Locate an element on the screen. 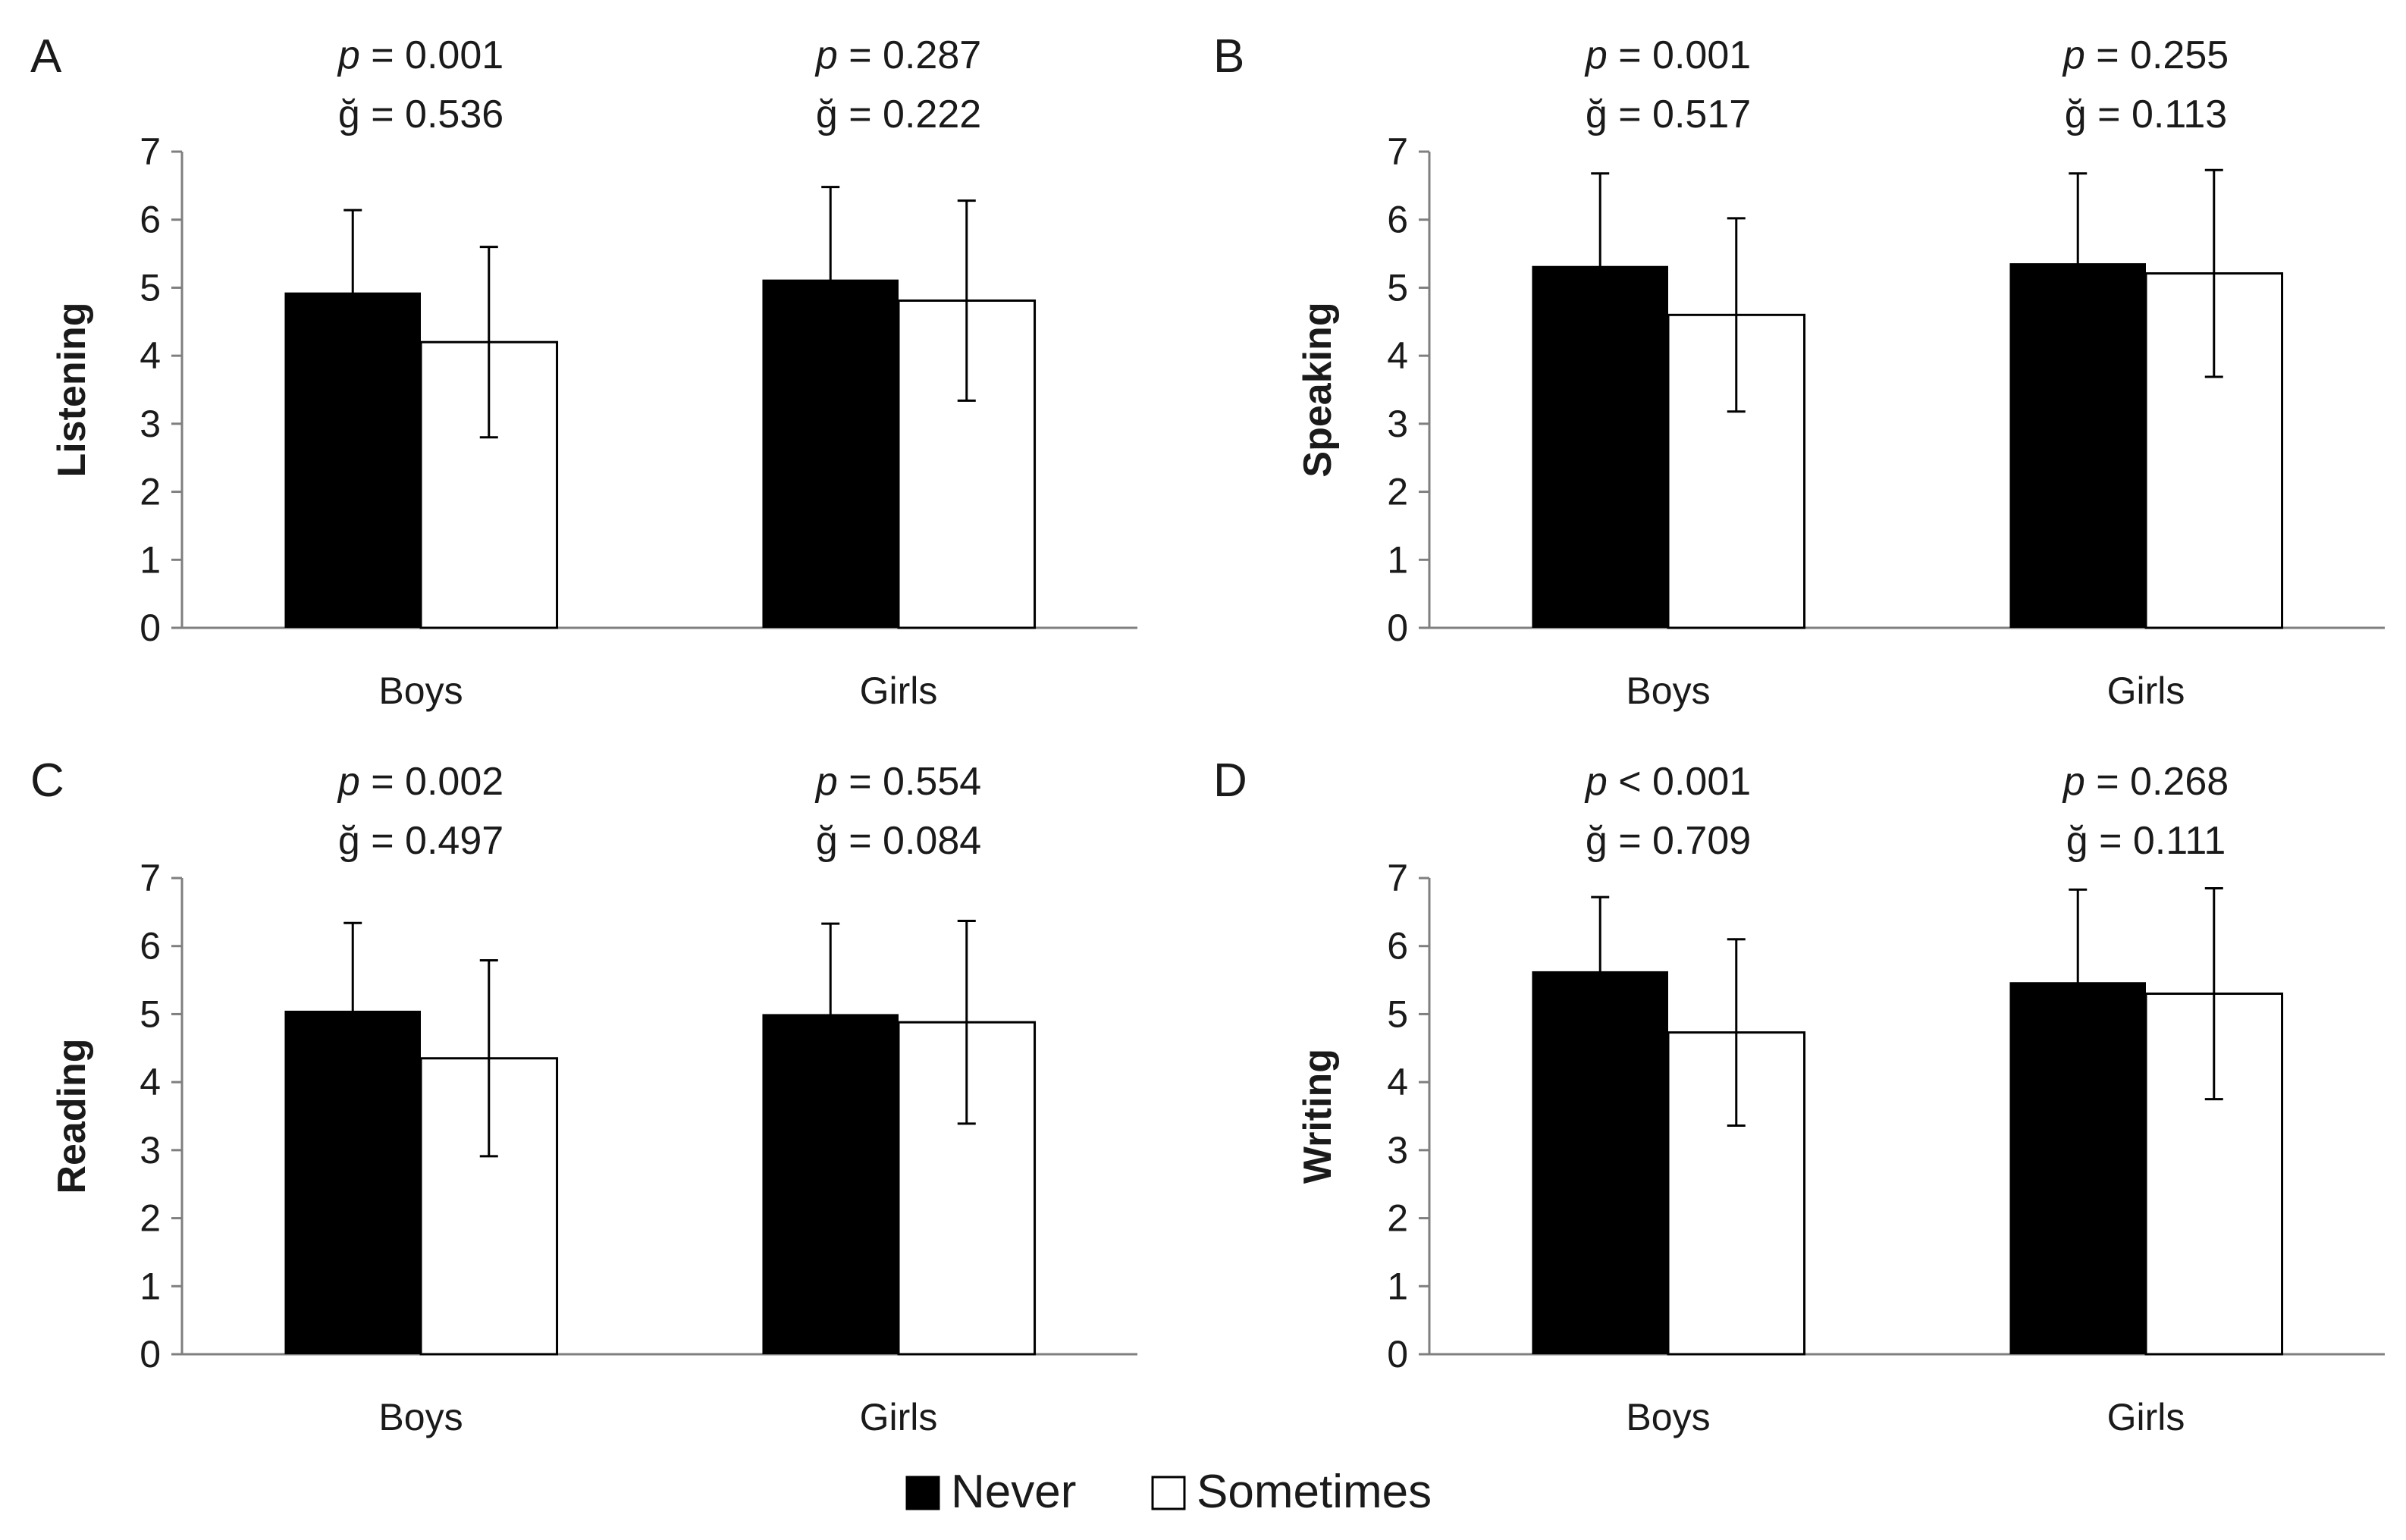 The width and height of the screenshot is (2406, 1540). legend-label-never: Never is located at coordinates (1013, 1492).